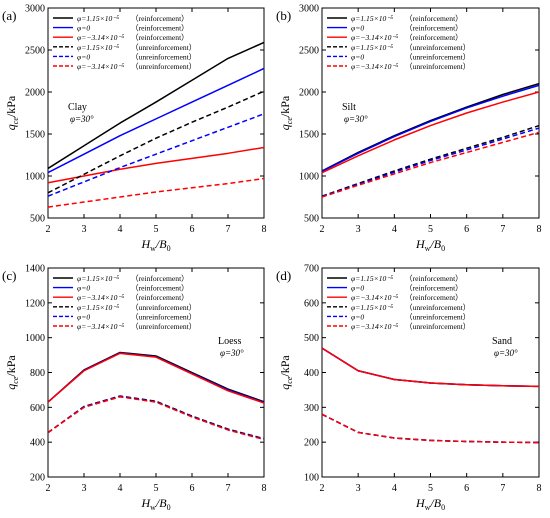  Describe the element at coordinates (35, 93) in the screenshot. I see `y-tick-label: 2000` at that location.